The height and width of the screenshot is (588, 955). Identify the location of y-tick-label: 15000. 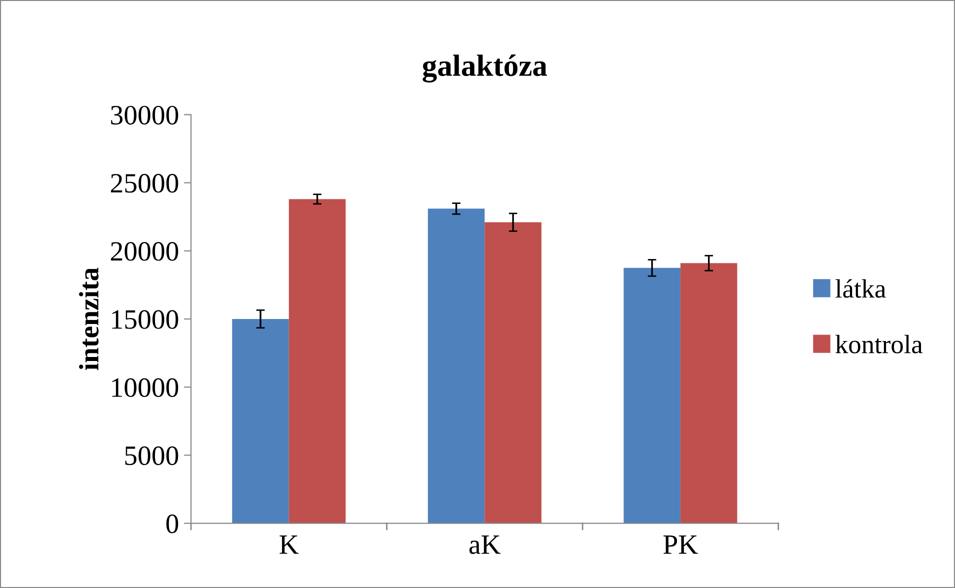
(145, 319).